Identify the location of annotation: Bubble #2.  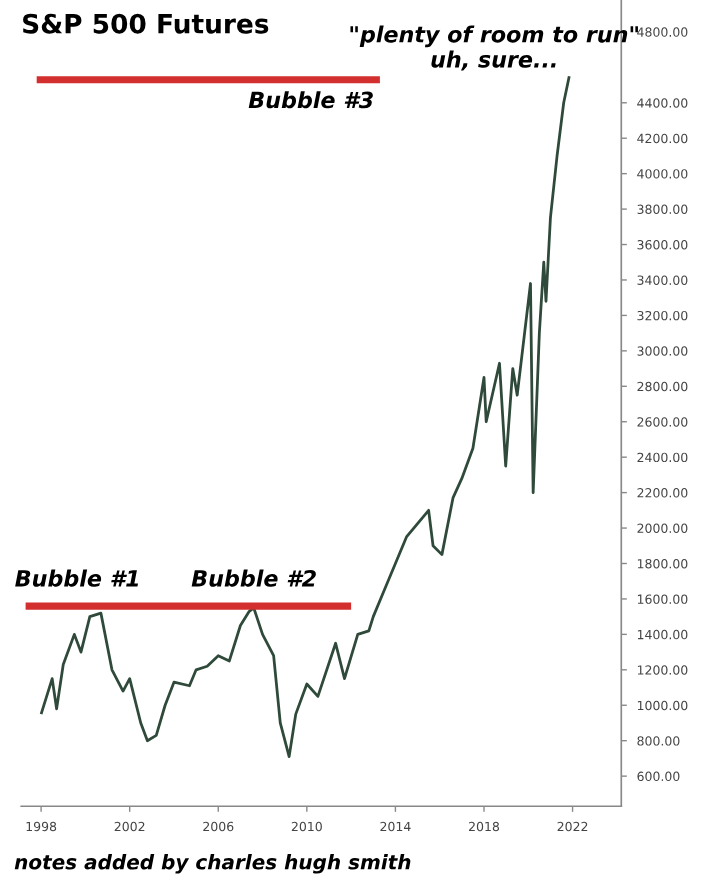
(253, 578).